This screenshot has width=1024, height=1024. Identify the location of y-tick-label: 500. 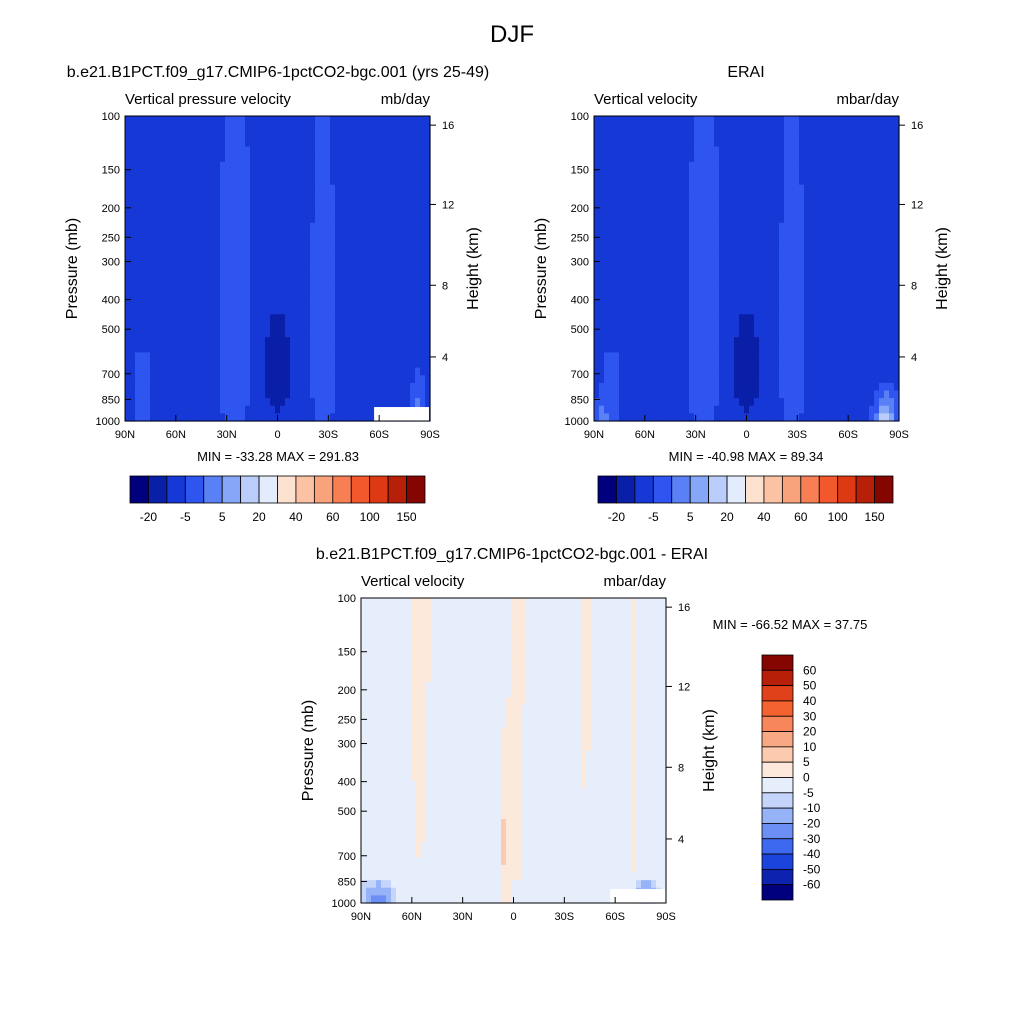
(580, 330).